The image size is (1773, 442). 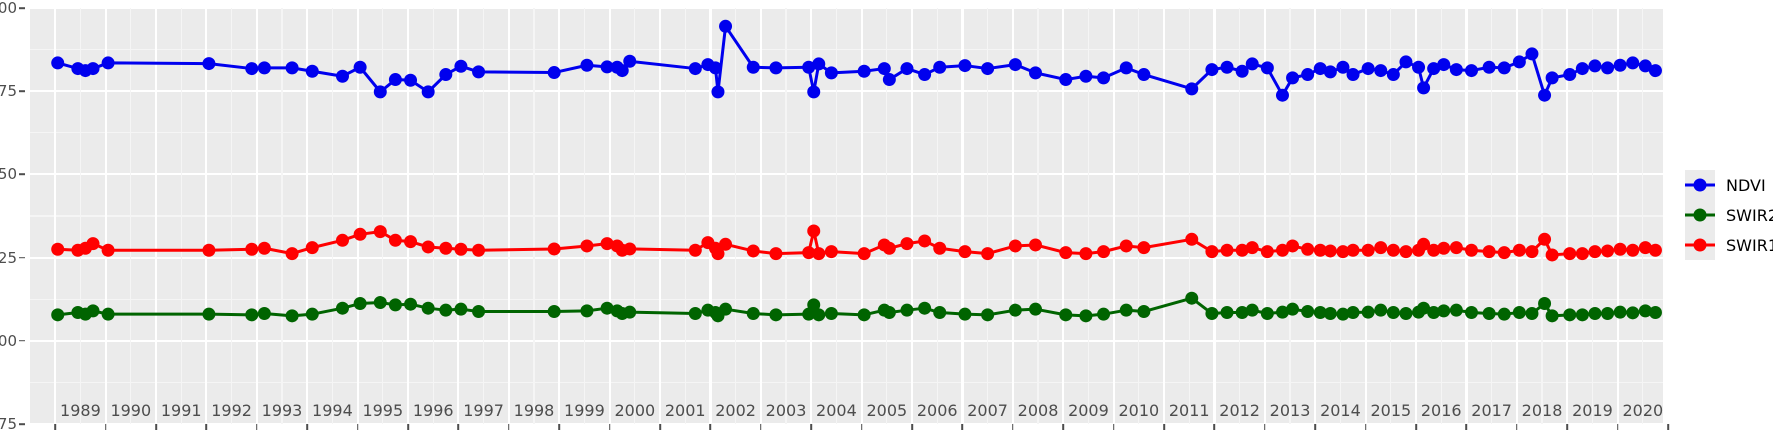 I want to click on legend-key-swatch, so click(x=1700, y=245).